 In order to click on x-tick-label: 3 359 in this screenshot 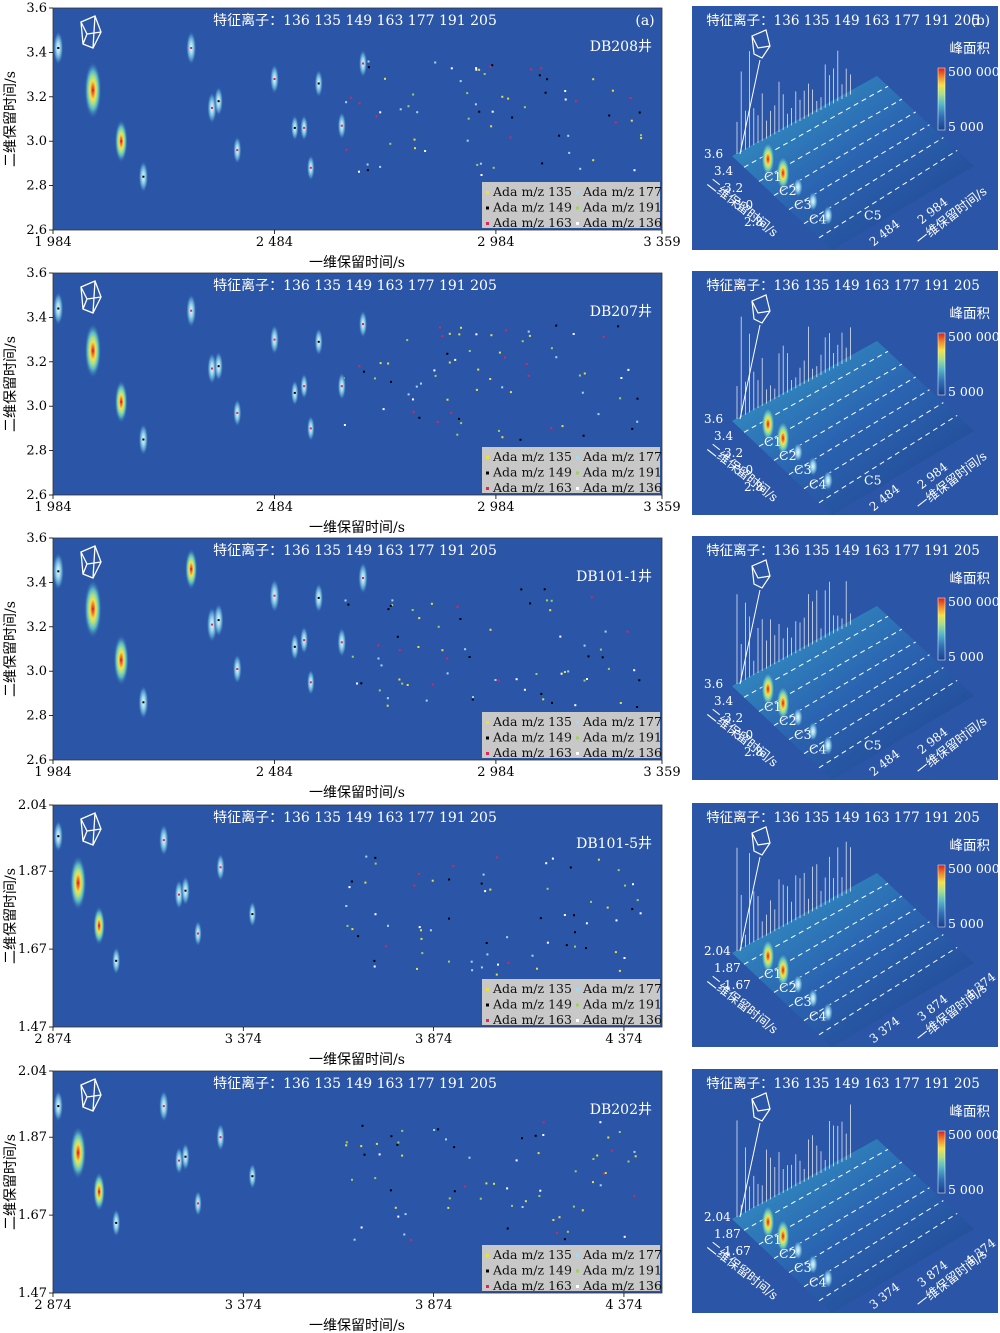, I will do `click(661, 772)`.